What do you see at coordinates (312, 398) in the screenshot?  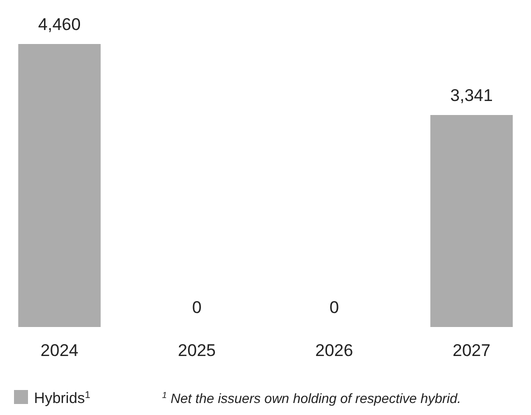 I see `text: $^{1}$ Net the issuers own holding of respective hybrid.` at bounding box center [312, 398].